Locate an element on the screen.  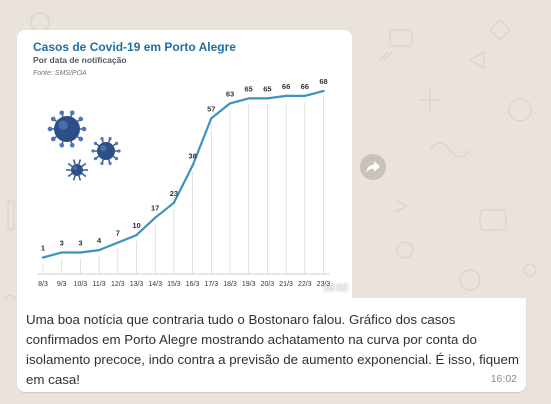
x-tick-label: 16/3 is located at coordinates (193, 284).